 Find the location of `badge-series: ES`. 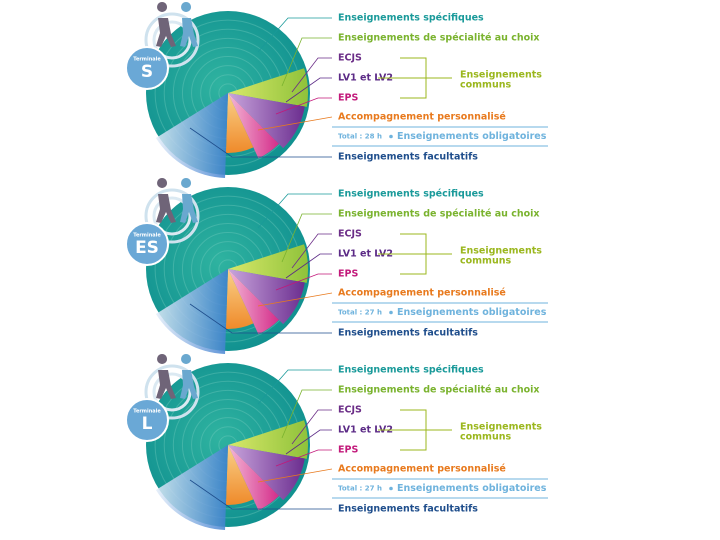

badge-series: ES is located at coordinates (147, 248).